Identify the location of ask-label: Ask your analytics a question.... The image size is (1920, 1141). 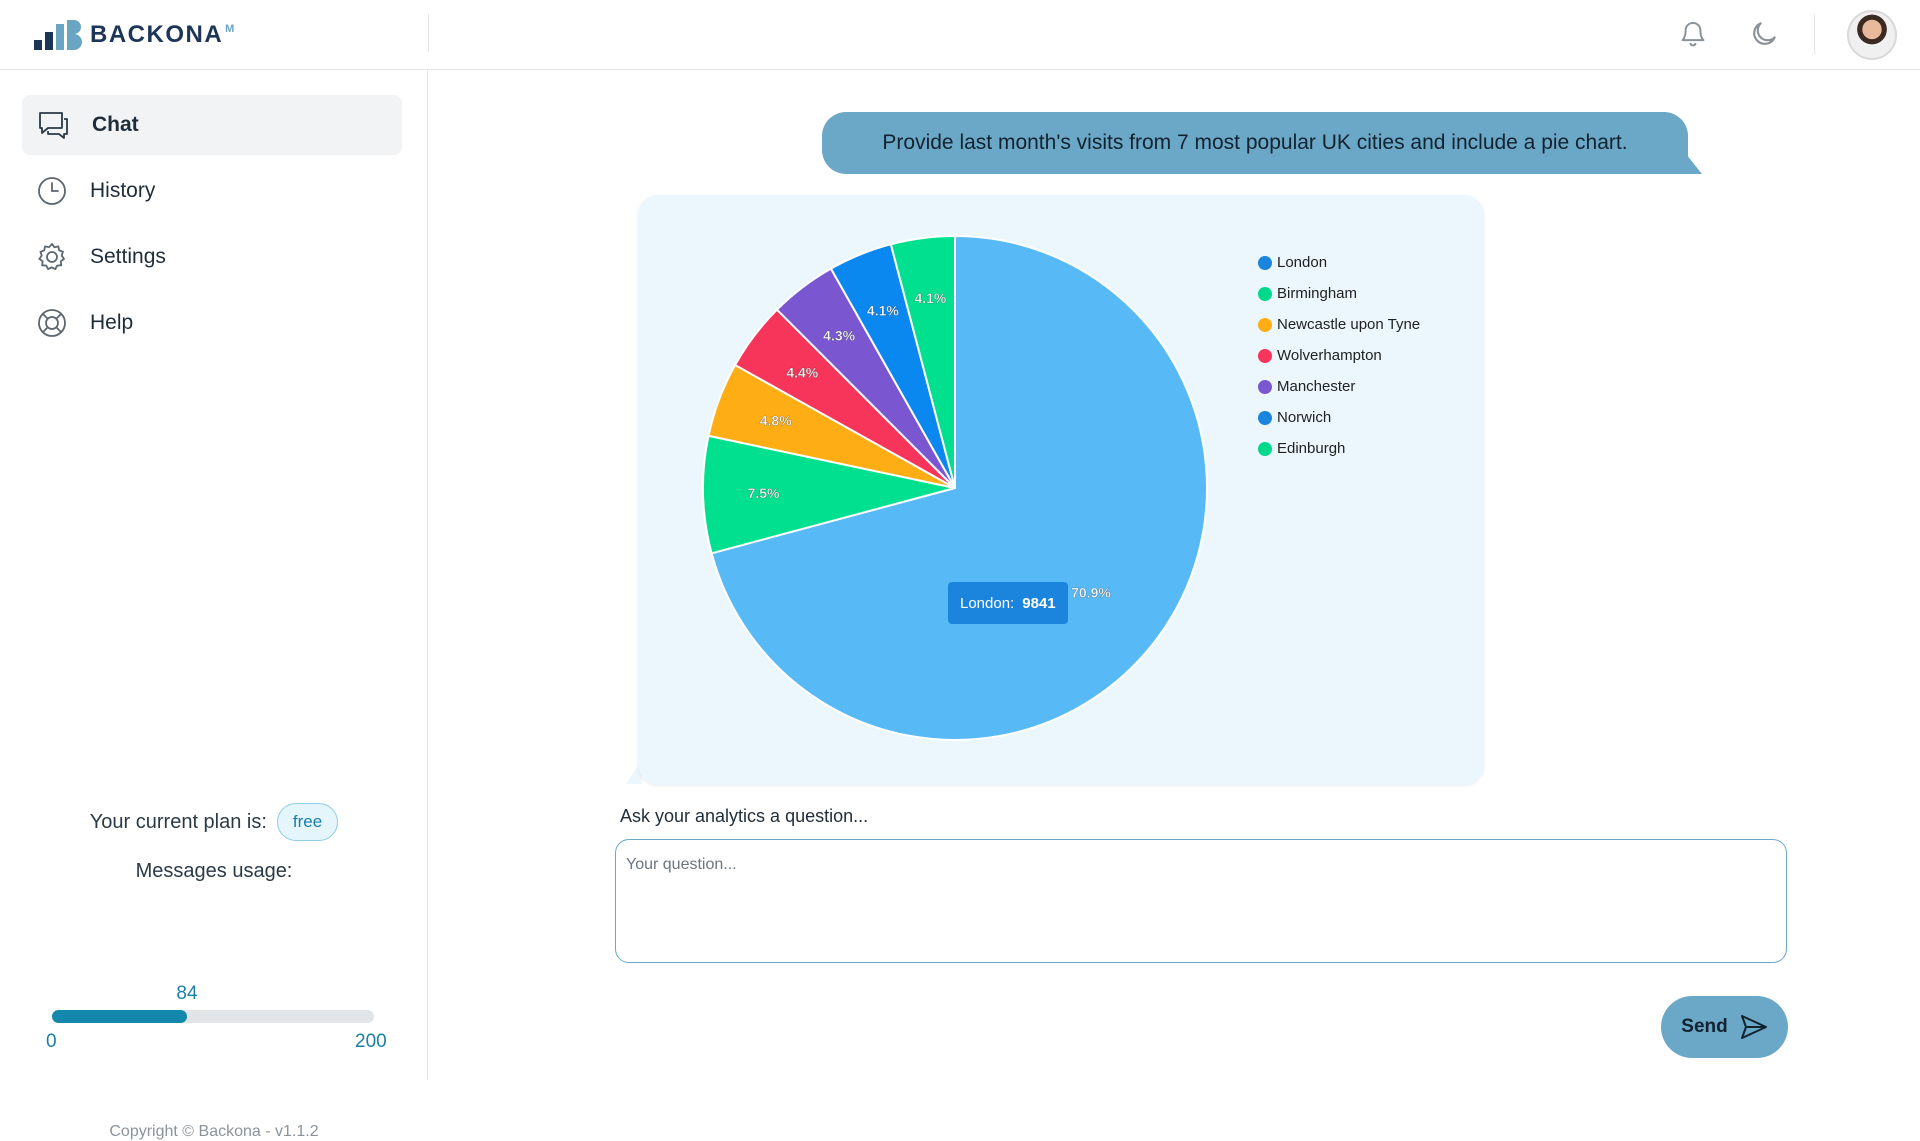
(744, 816).